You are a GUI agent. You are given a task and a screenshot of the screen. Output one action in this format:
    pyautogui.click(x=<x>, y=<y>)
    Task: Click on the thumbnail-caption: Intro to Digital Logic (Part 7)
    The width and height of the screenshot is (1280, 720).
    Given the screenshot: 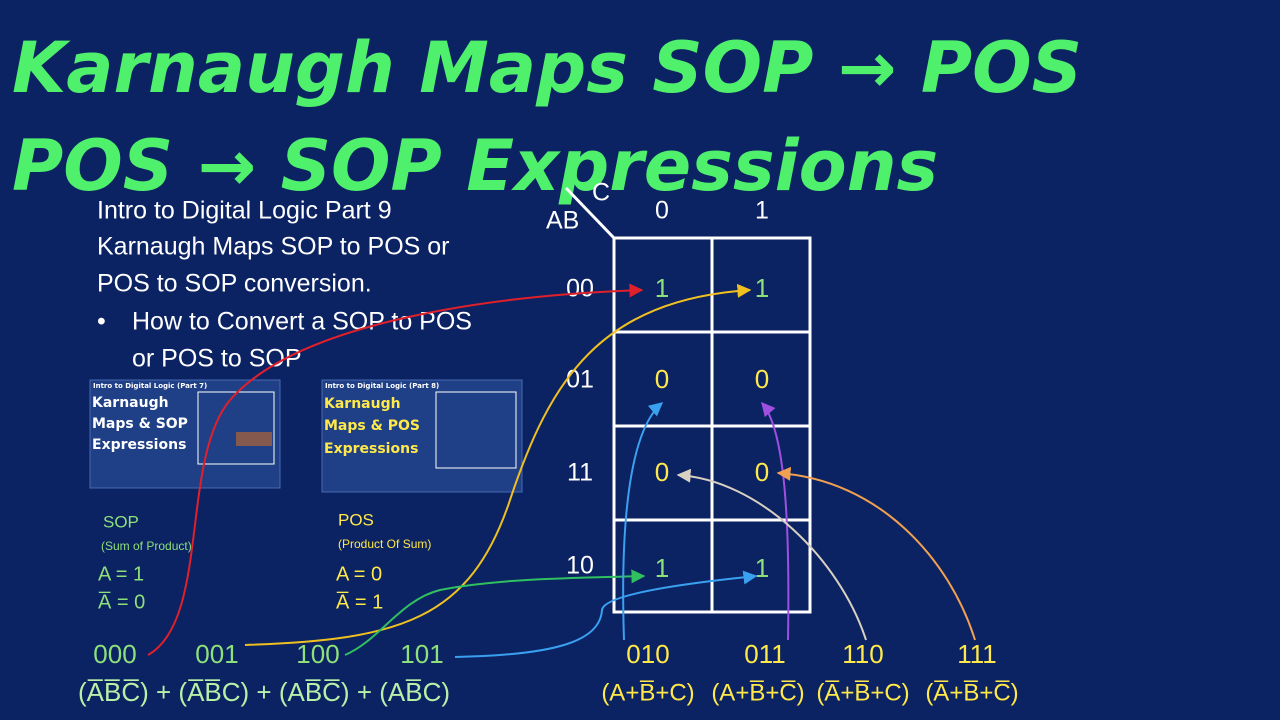 What is the action you would take?
    pyautogui.click(x=150, y=386)
    